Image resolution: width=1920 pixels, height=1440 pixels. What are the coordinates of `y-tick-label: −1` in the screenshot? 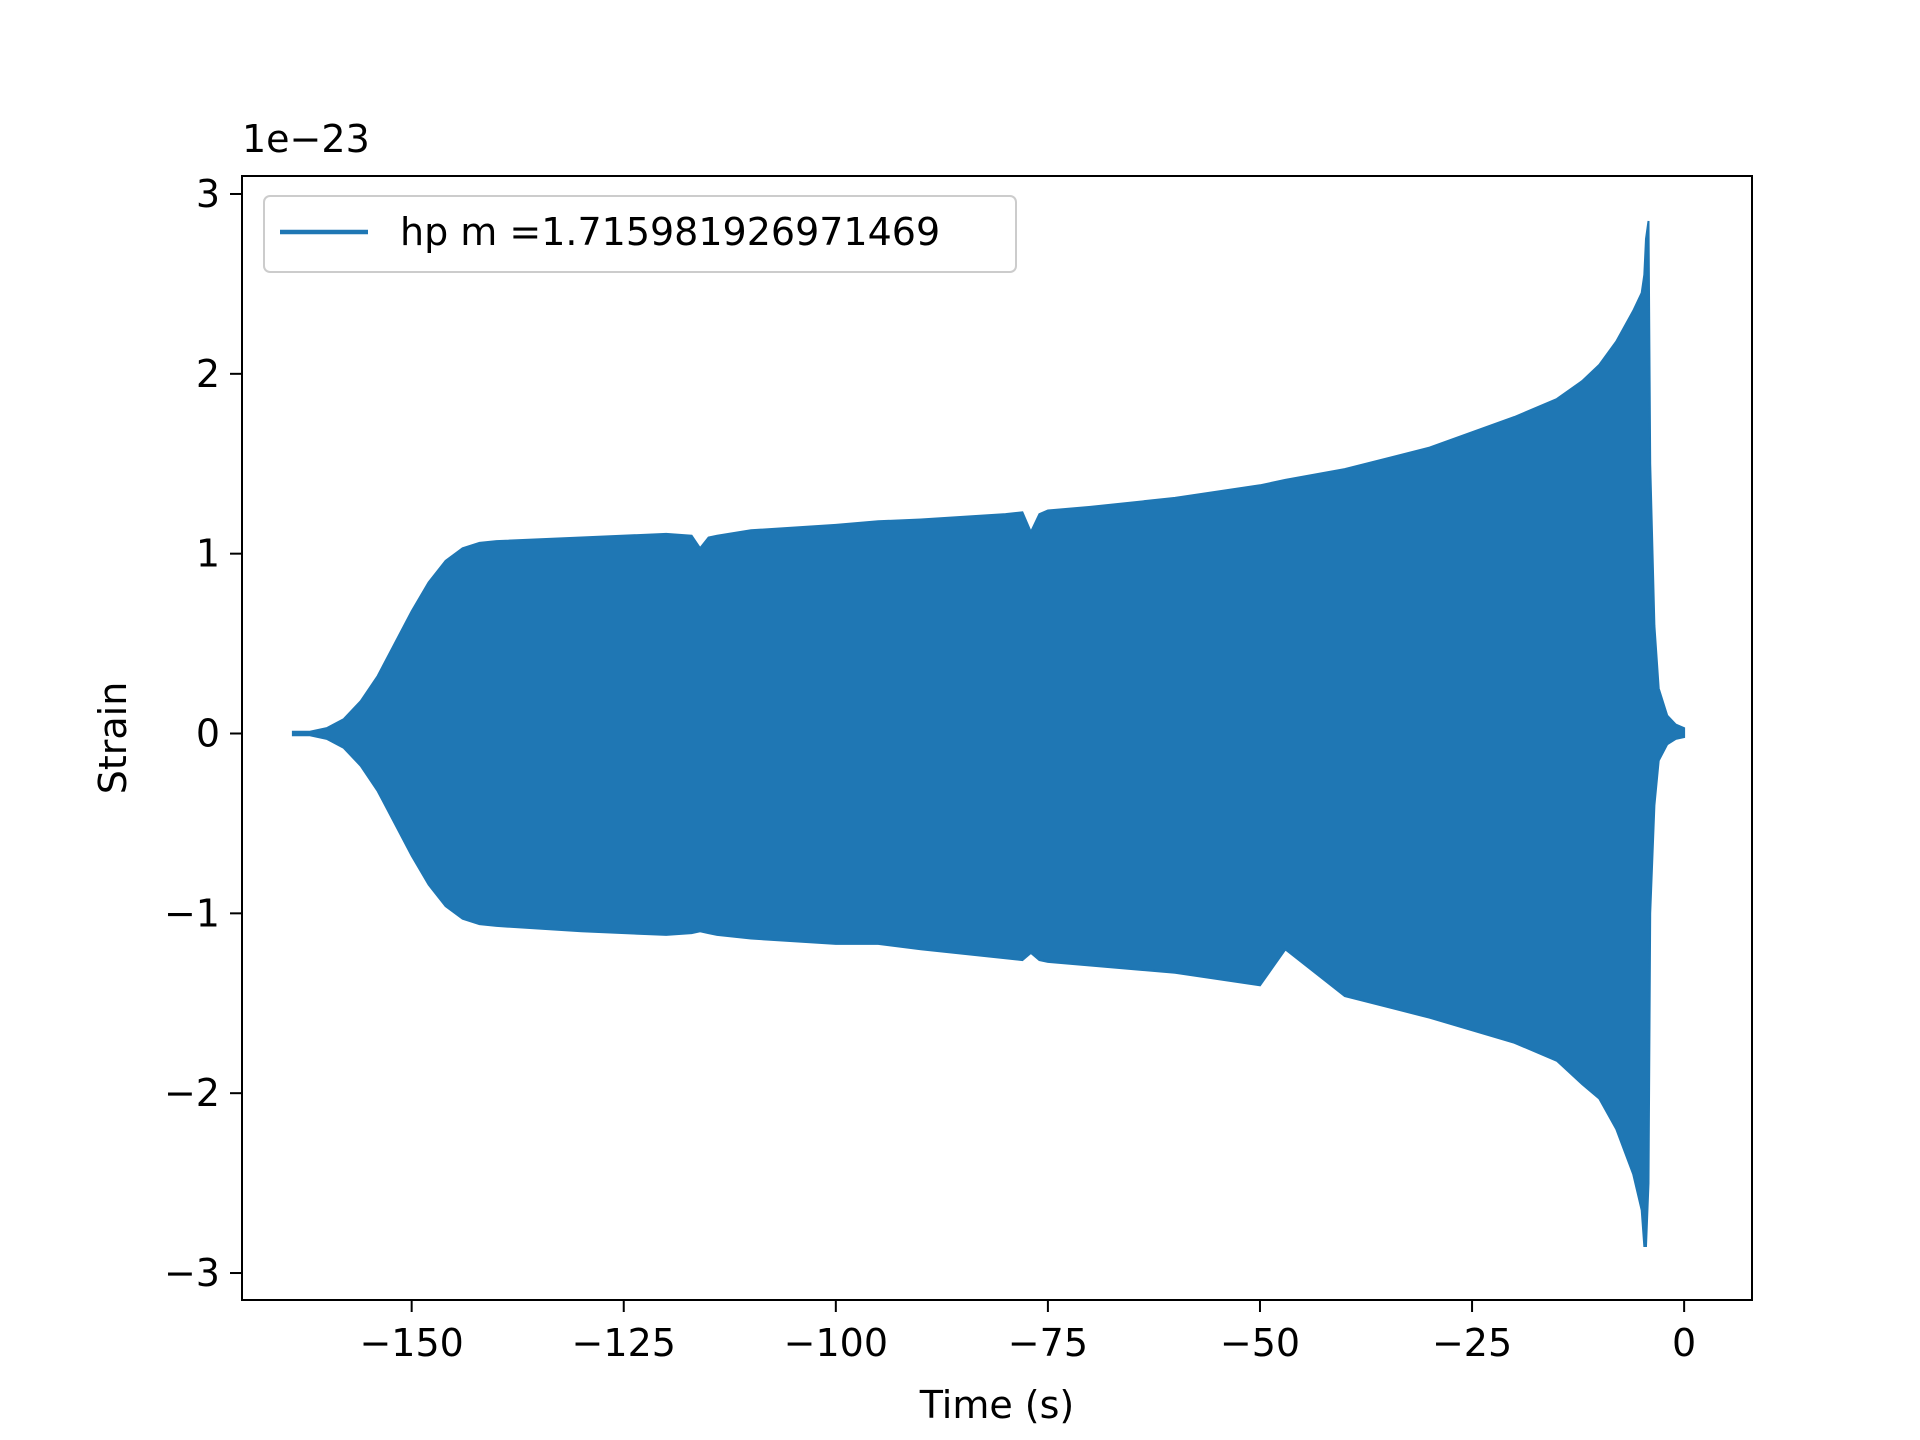 It's located at (192, 913).